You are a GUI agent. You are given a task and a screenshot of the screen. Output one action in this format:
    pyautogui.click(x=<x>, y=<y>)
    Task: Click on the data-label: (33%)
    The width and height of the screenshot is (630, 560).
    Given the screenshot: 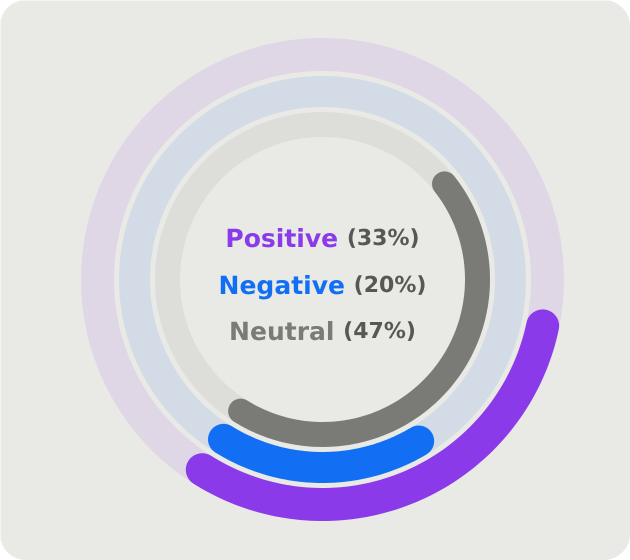 What is the action you would take?
    pyautogui.click(x=383, y=238)
    